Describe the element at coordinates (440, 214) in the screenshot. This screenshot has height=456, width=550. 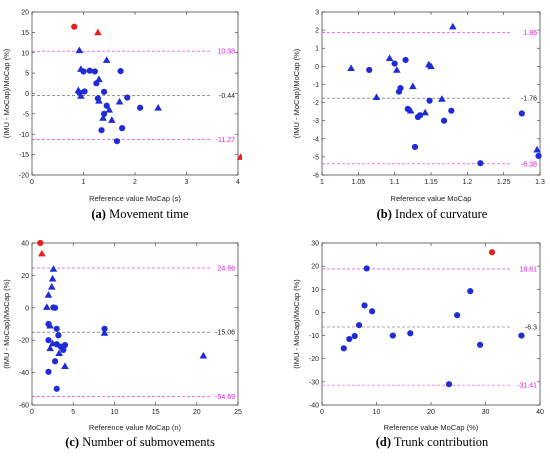
I see `caption-text: Index of curvature` at that location.